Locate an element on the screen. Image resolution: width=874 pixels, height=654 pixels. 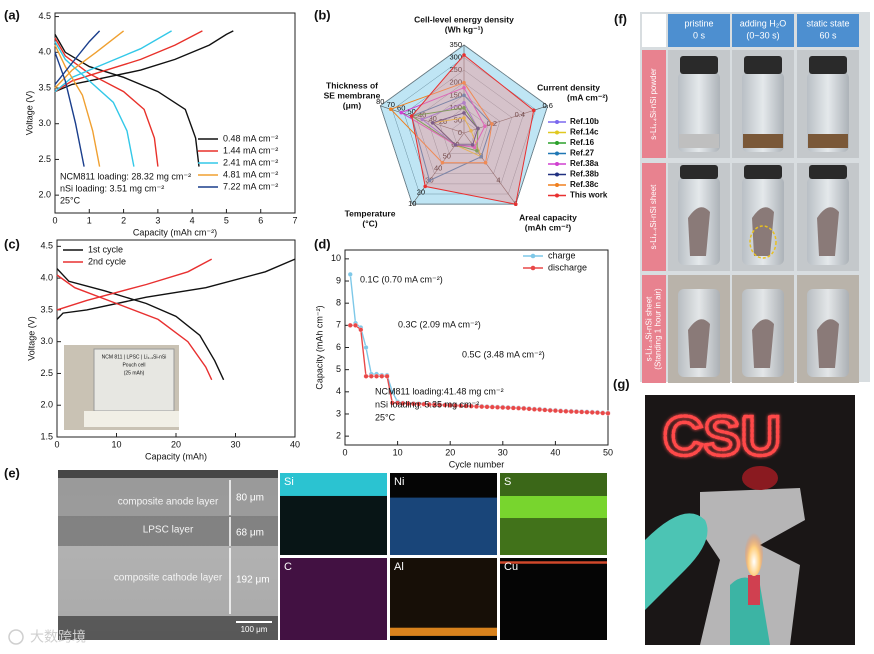
grid-ring is located at coordinates (464, 129).